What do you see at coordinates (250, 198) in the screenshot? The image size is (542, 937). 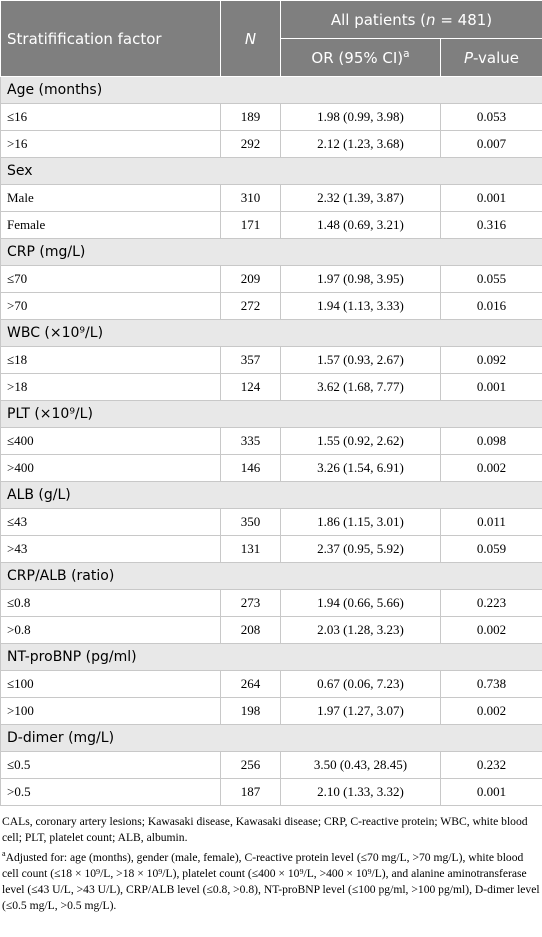 I see `data-cell: 310` at bounding box center [250, 198].